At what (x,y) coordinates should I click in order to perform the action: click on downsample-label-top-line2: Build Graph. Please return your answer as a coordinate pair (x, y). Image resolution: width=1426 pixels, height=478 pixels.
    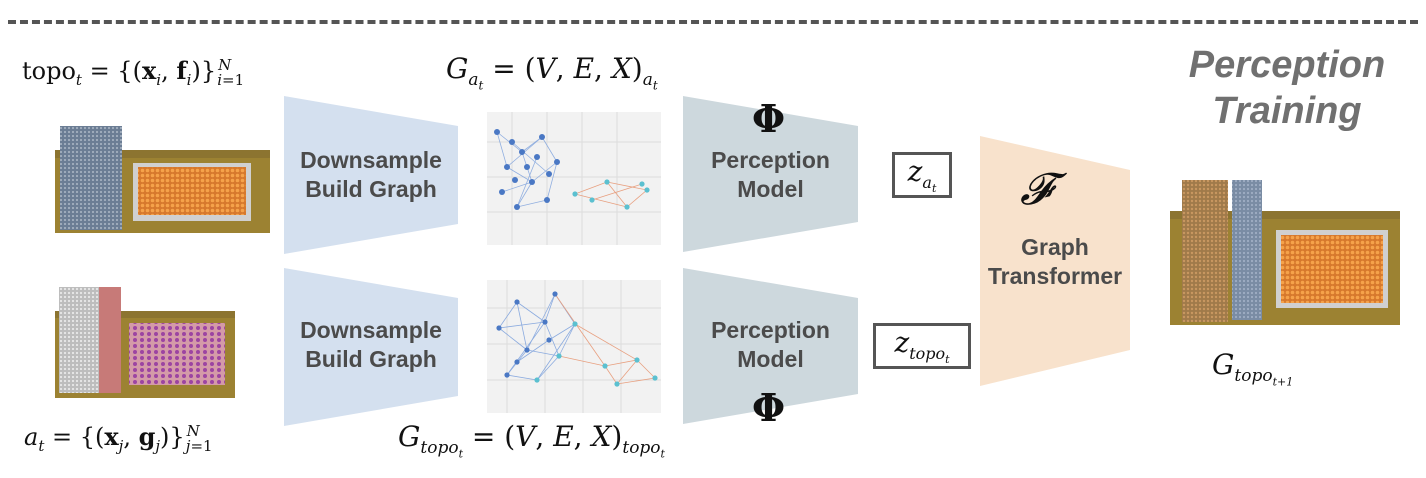
    Looking at the image, I should click on (371, 189).